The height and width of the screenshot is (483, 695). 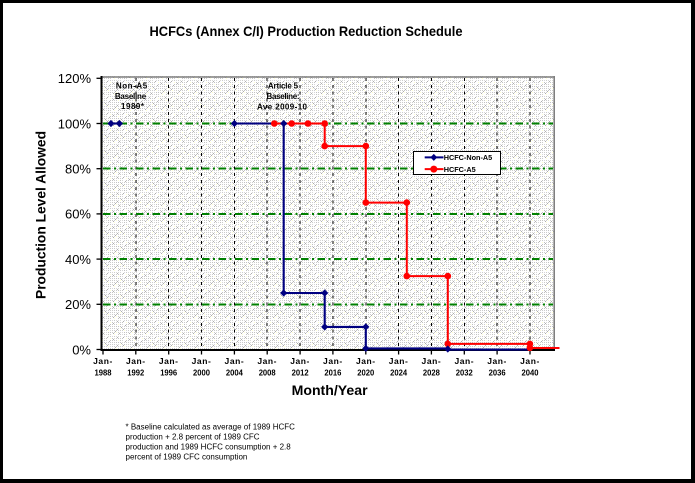 I want to click on svg-text: 1989*, so click(x=133, y=106).